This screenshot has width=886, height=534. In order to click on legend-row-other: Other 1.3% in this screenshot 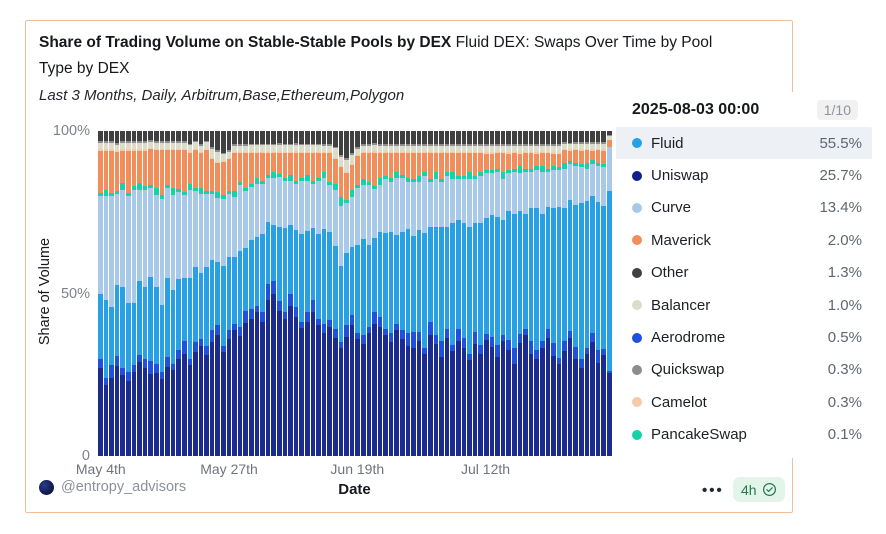, I will do `click(744, 273)`.